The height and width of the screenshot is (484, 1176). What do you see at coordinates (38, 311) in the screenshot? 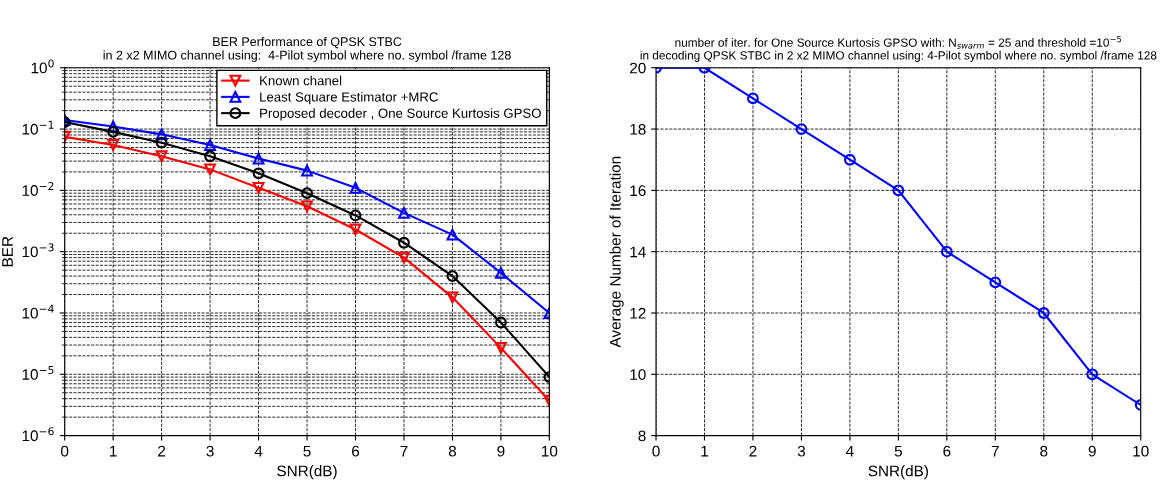
I see `y-tick-label: 10$^{−4}$` at bounding box center [38, 311].